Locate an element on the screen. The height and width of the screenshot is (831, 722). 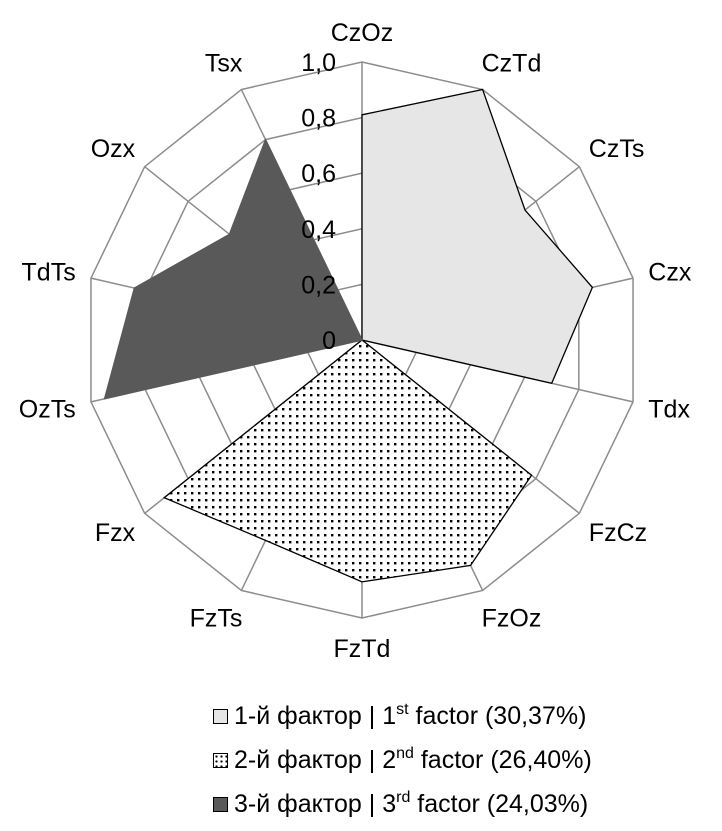
legend-item-factor-1: 1-й фактор | 1st factor (30,37%) is located at coordinates (402, 716).